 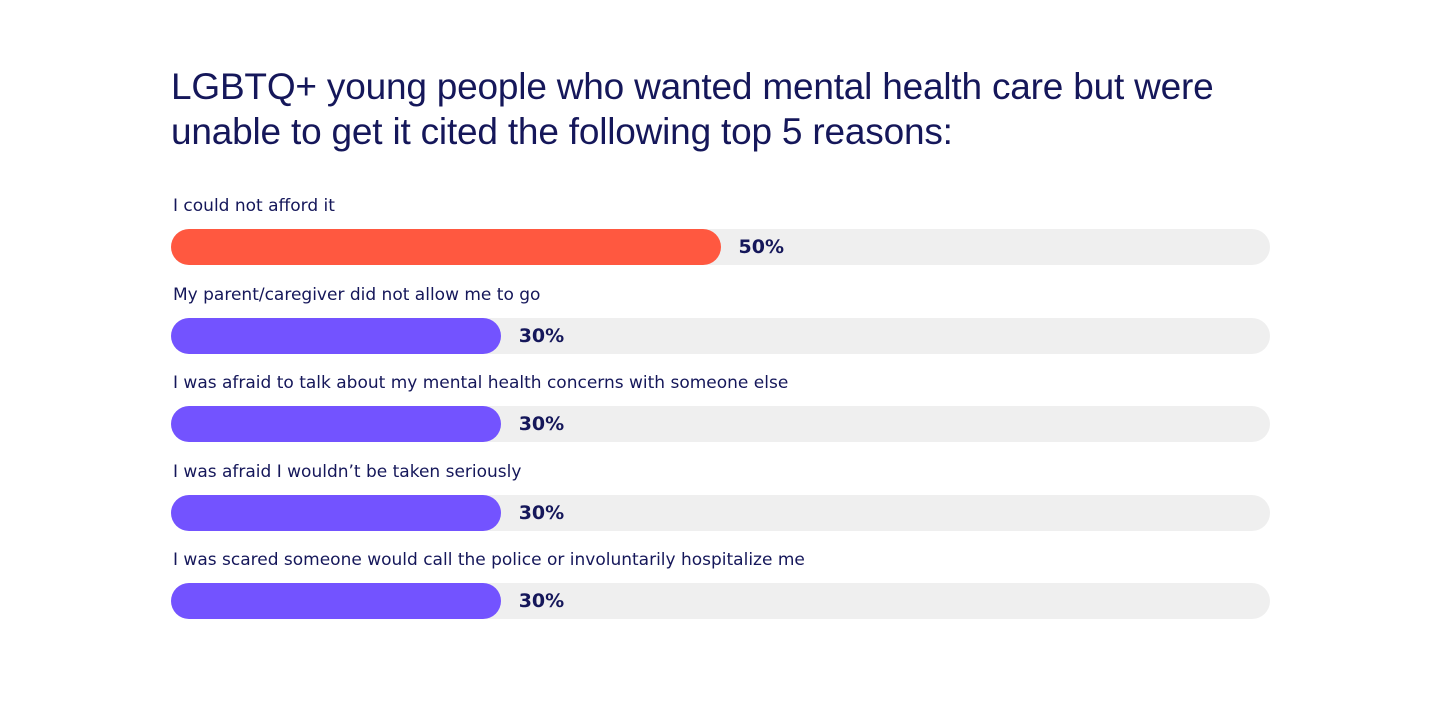 I want to click on bar-value-label: 50%, so click(x=761, y=247).